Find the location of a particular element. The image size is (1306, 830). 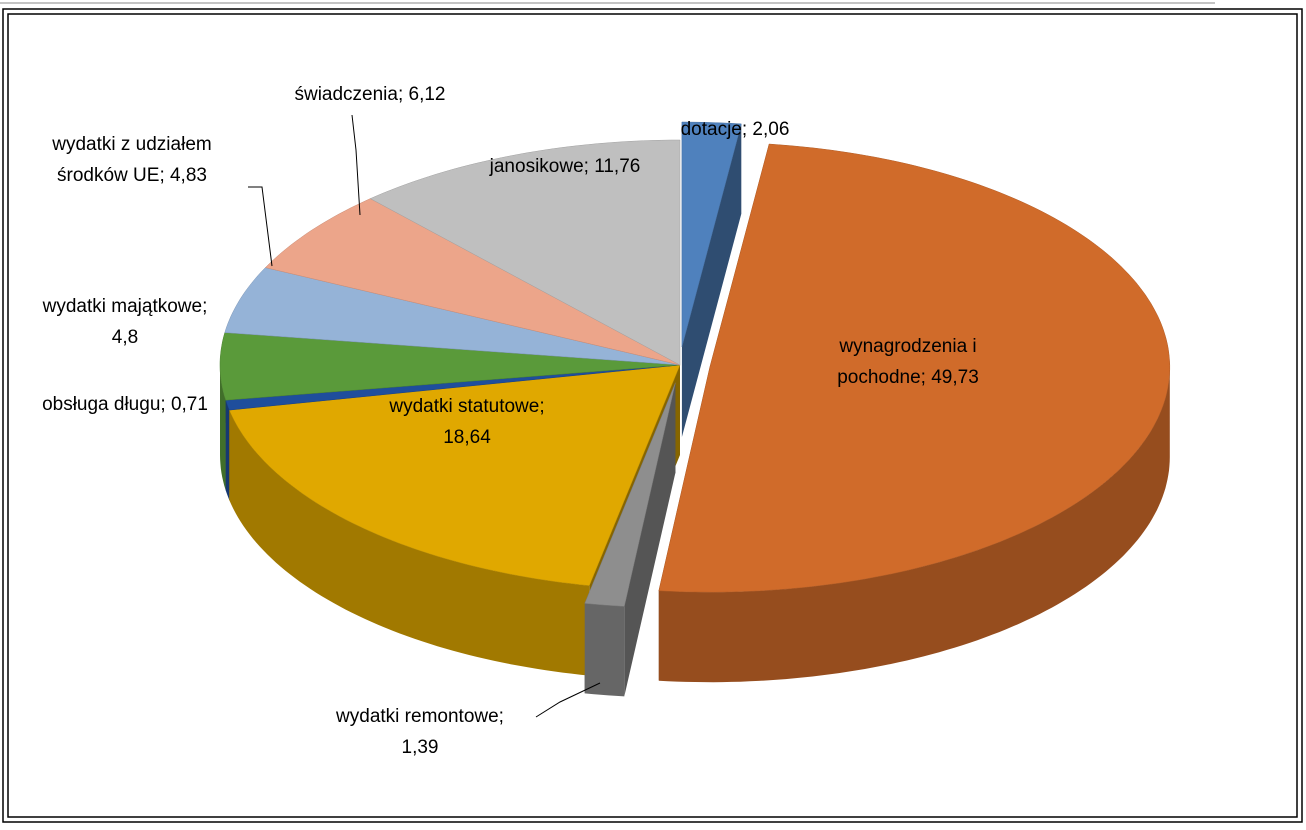

data-label: janosikowe; 11,76 is located at coordinates (565, 166).